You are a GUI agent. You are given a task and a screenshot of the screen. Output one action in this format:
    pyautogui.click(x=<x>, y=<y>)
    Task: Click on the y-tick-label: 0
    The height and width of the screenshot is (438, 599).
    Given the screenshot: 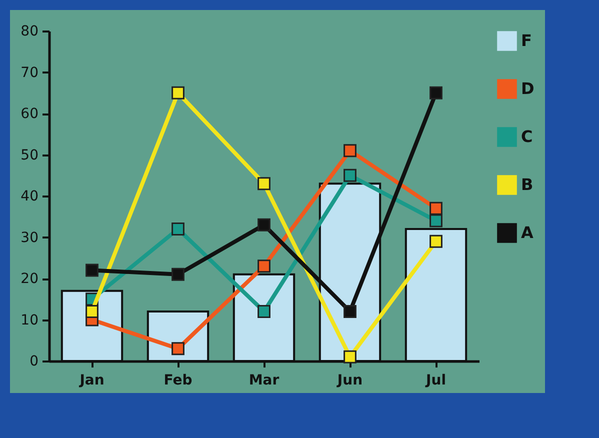 What is the action you would take?
    pyautogui.click(x=34, y=362)
    